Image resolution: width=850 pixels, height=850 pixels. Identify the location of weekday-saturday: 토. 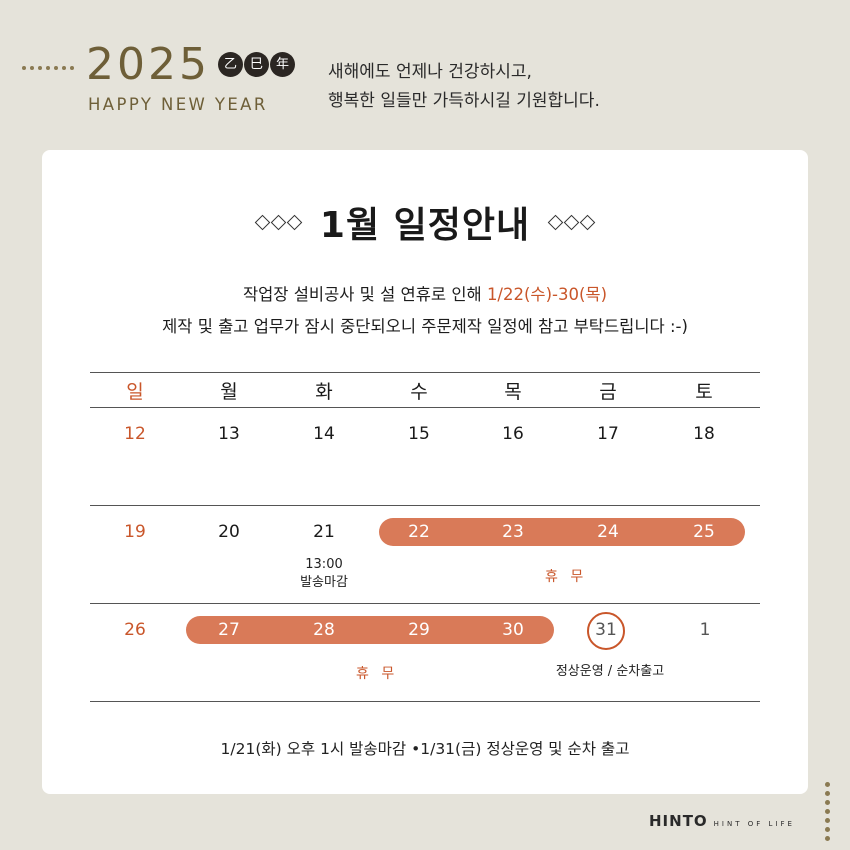
(704, 392).